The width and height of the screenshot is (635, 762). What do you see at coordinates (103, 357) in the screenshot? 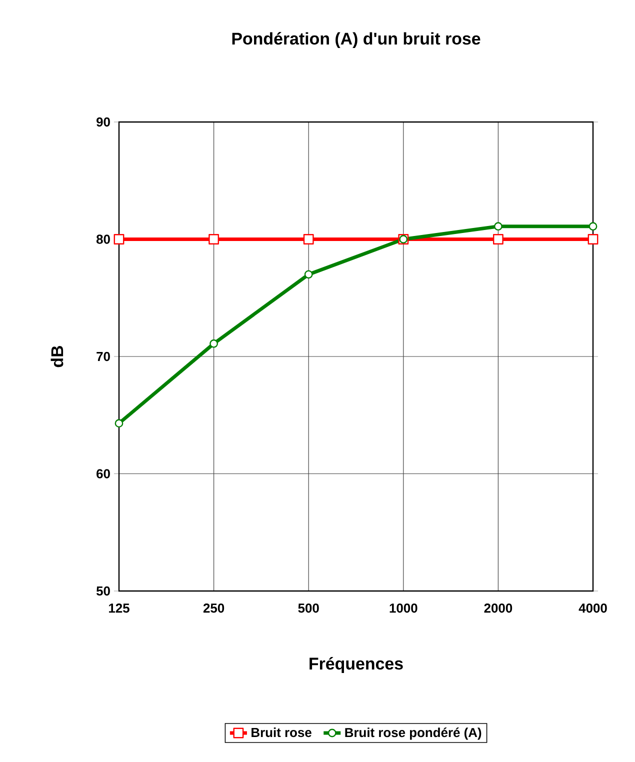
I see `y-tick-label: 70` at bounding box center [103, 357].